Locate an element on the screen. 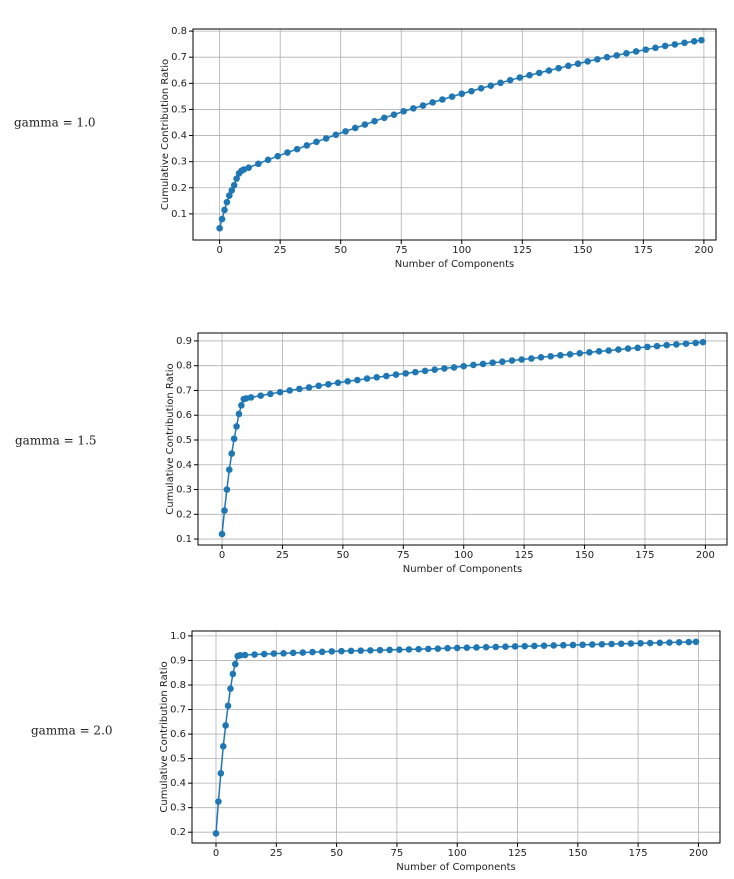 Image resolution: width=734 pixels, height=879 pixels. y-tick-label: 0.1 is located at coordinates (179, 214).